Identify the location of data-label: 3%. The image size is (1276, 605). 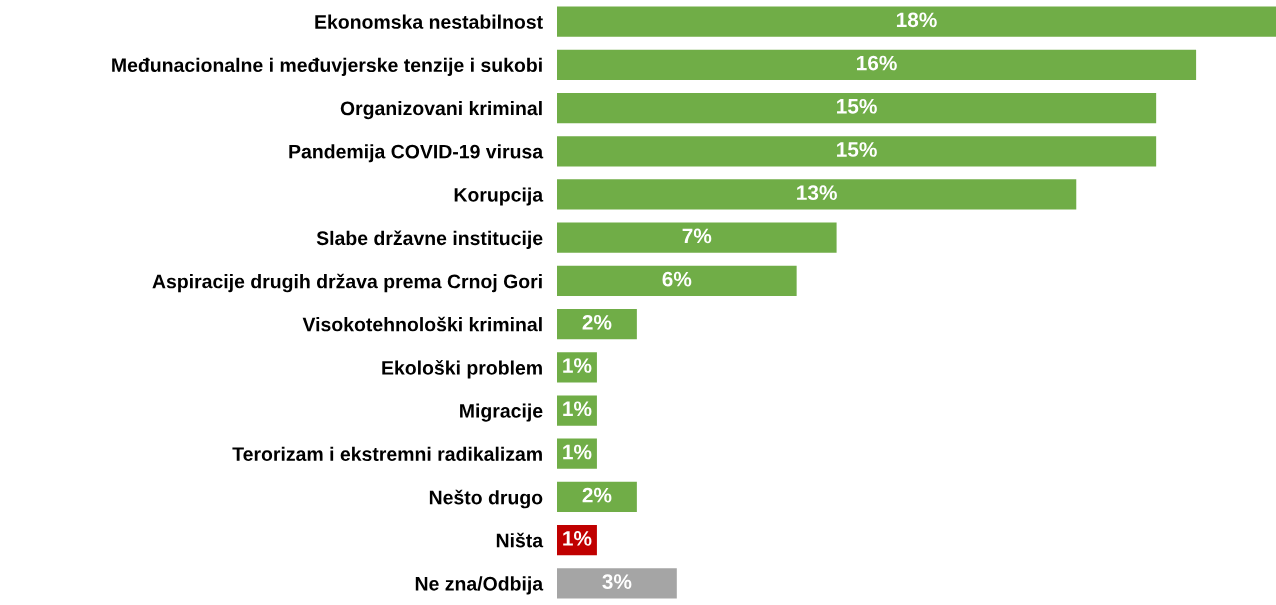
(617, 582).